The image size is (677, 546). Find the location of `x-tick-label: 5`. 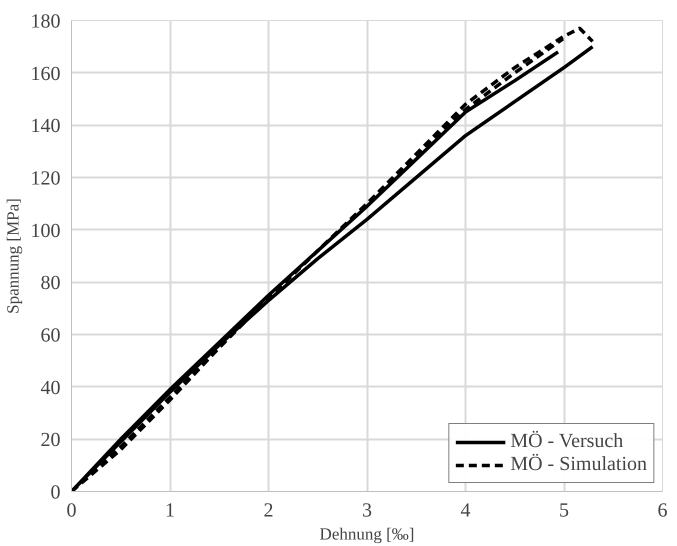

x-tick-label: 5 is located at coordinates (564, 511).